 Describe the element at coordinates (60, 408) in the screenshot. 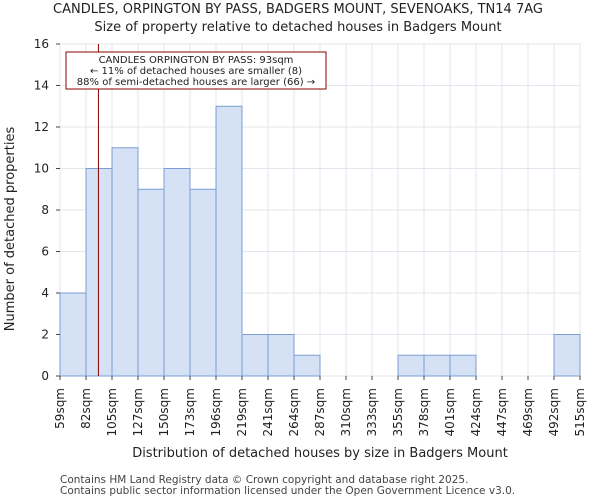

I see `x-tick-label: 59sqm` at that location.